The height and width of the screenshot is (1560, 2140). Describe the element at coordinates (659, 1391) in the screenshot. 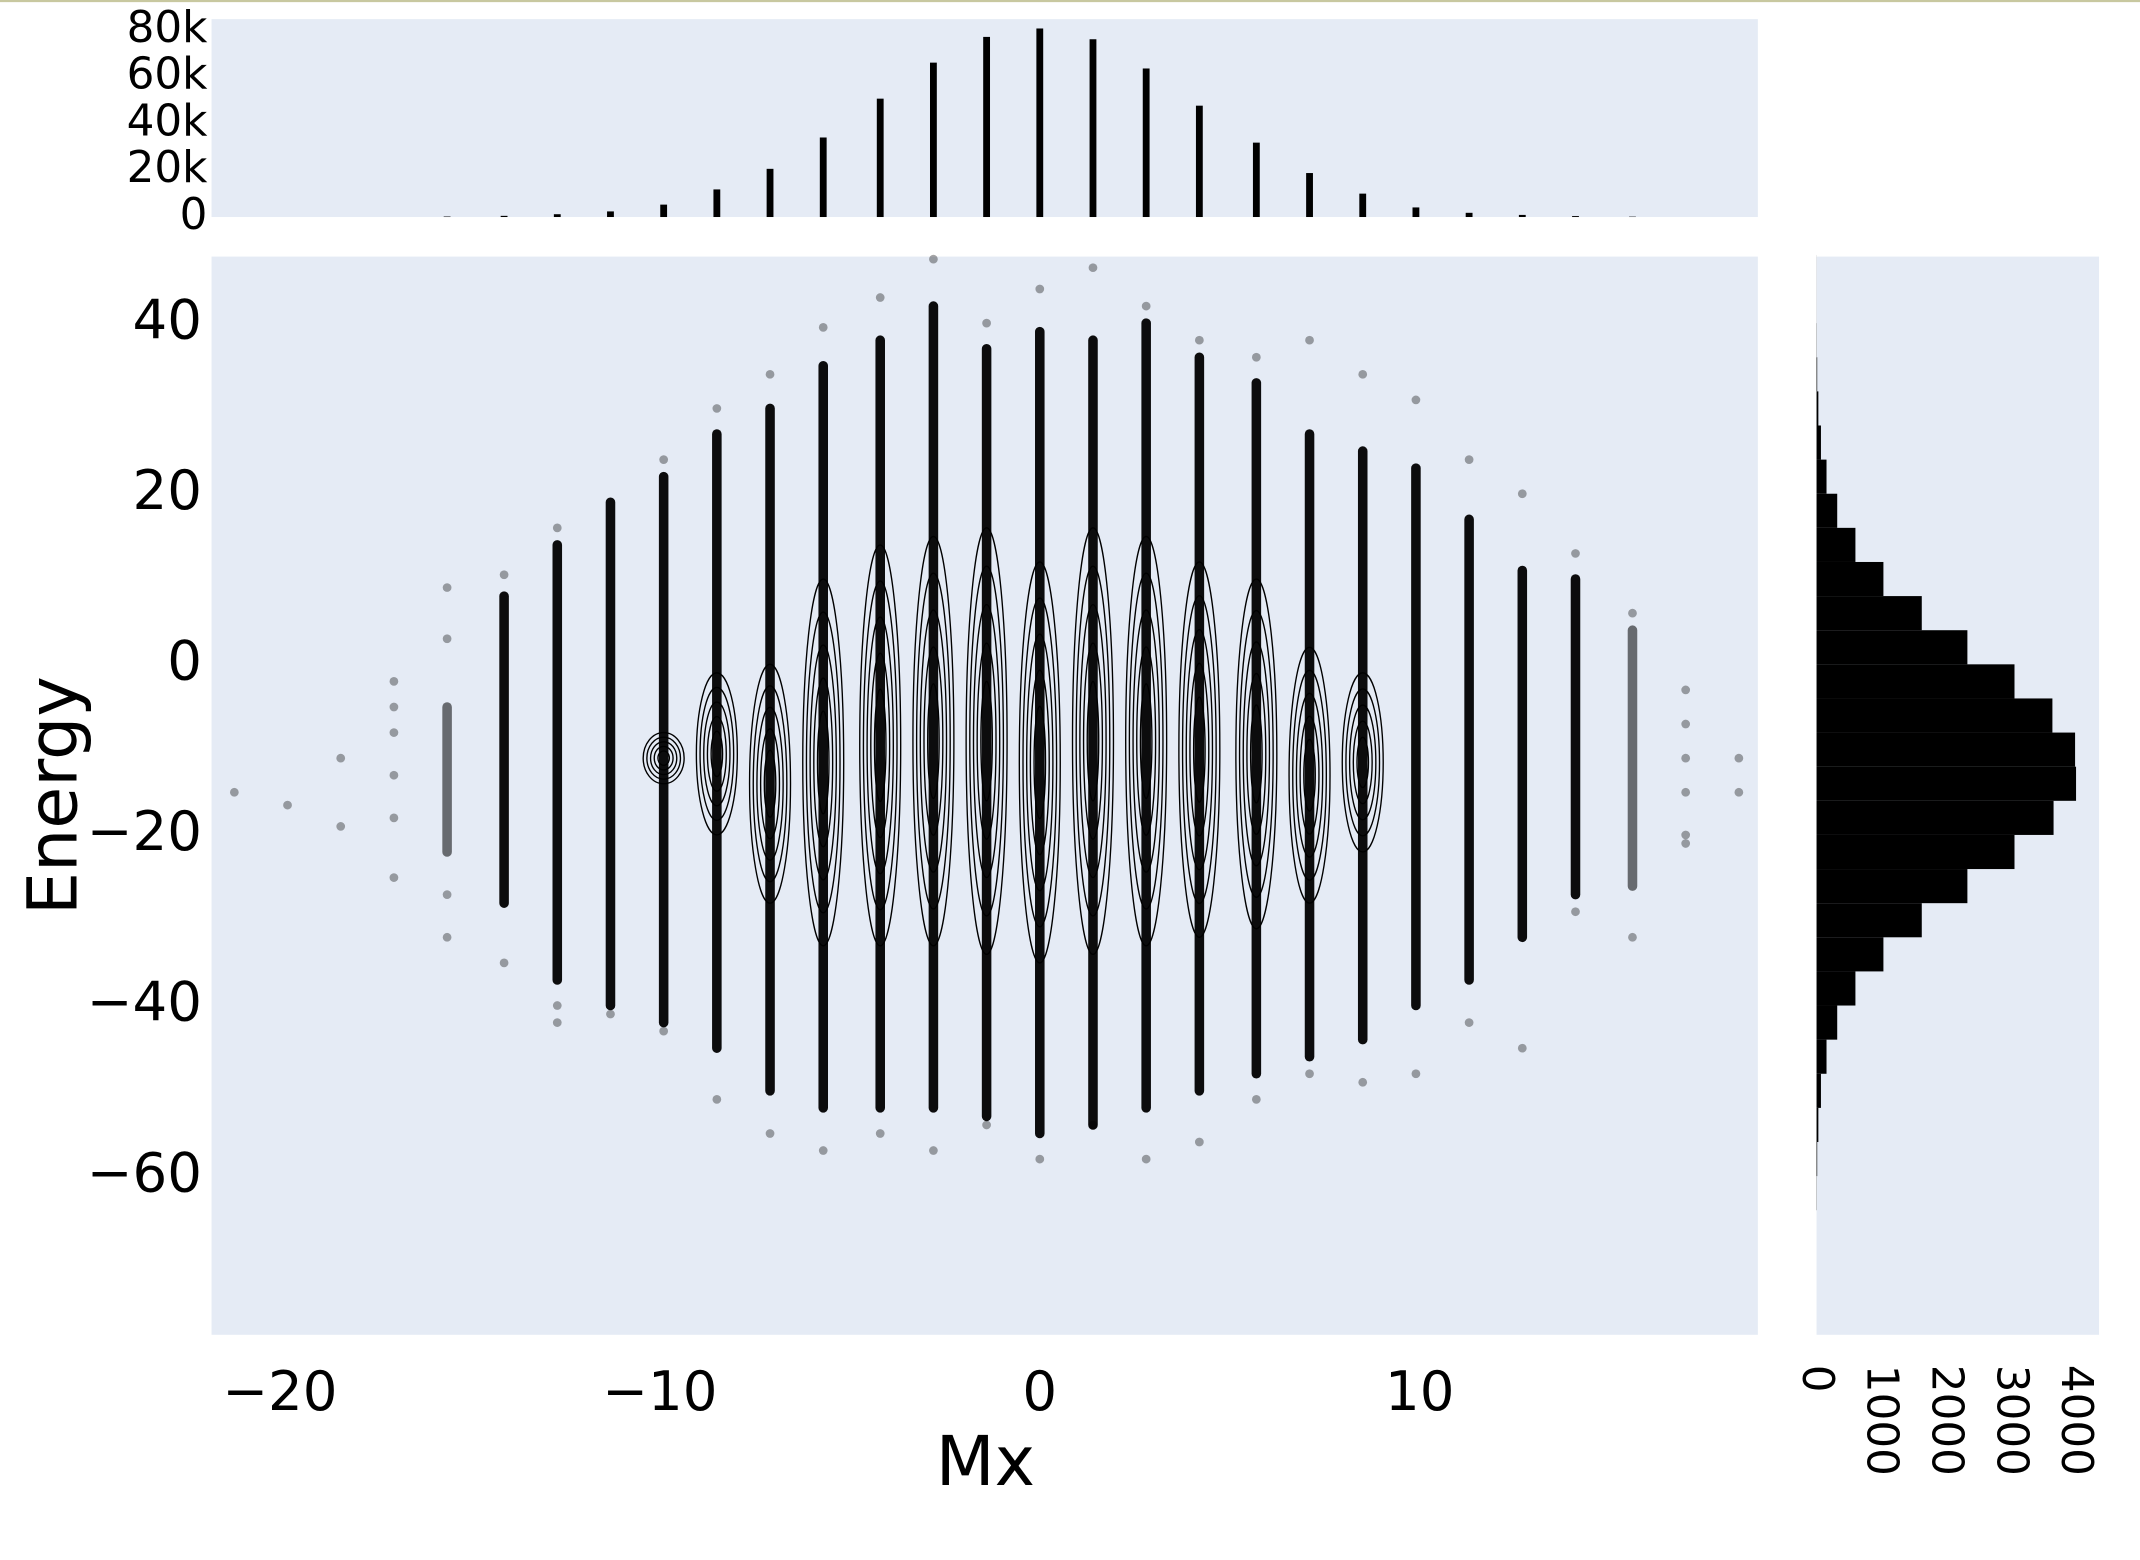

I see `x-tick-label: −10` at that location.